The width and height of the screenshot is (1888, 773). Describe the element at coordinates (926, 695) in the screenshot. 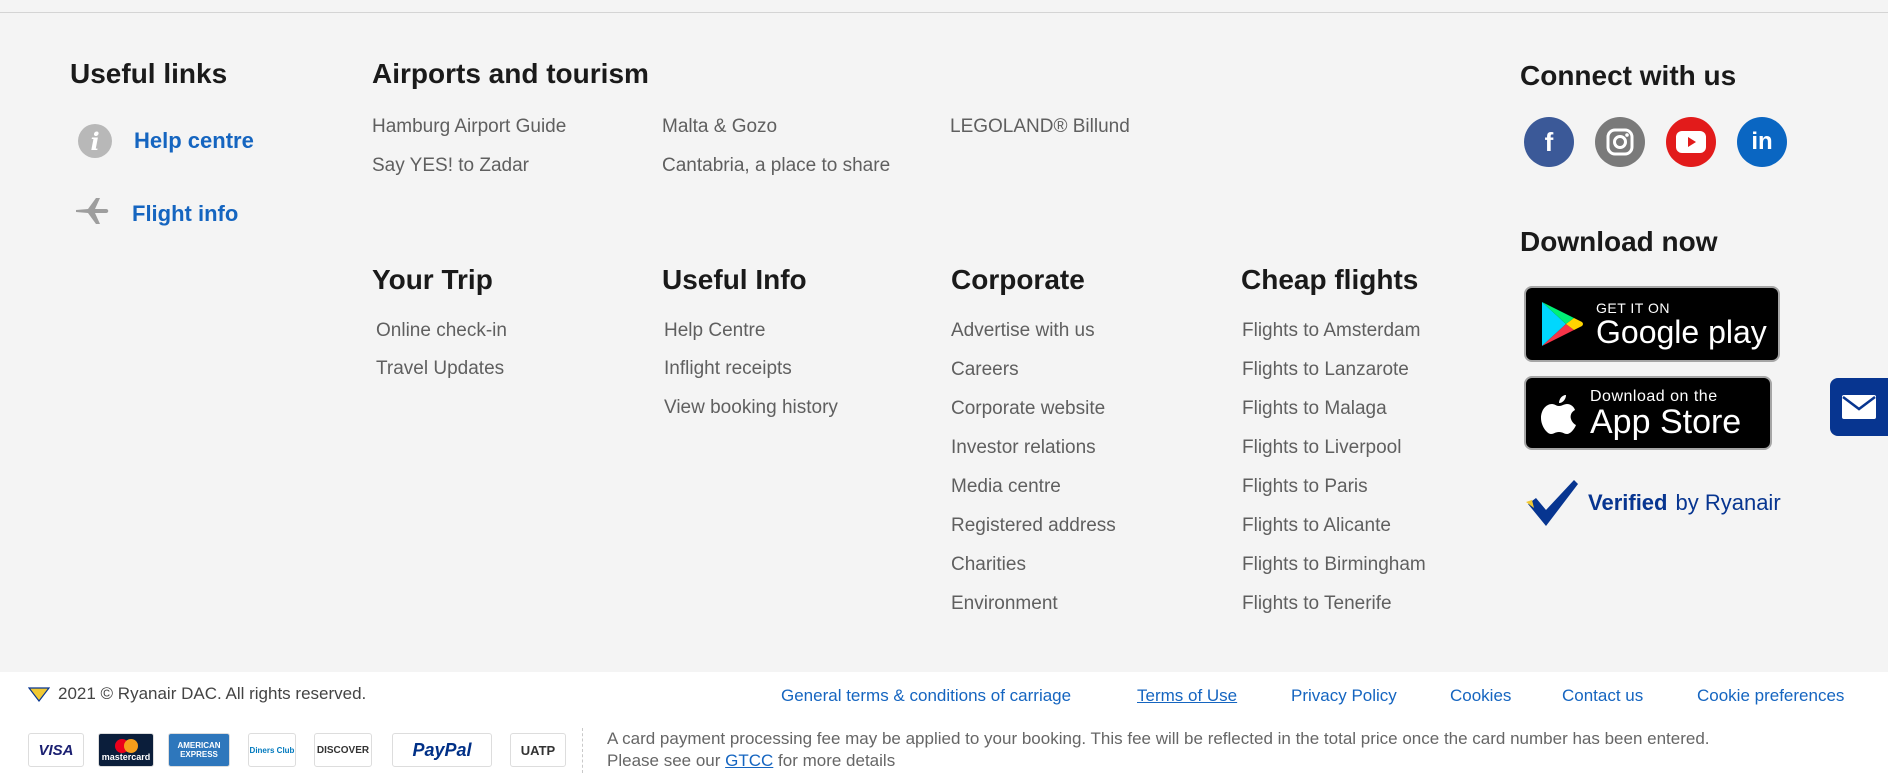

I see `footer-link-terms-carriage: General terms & conditions of carriage` at that location.